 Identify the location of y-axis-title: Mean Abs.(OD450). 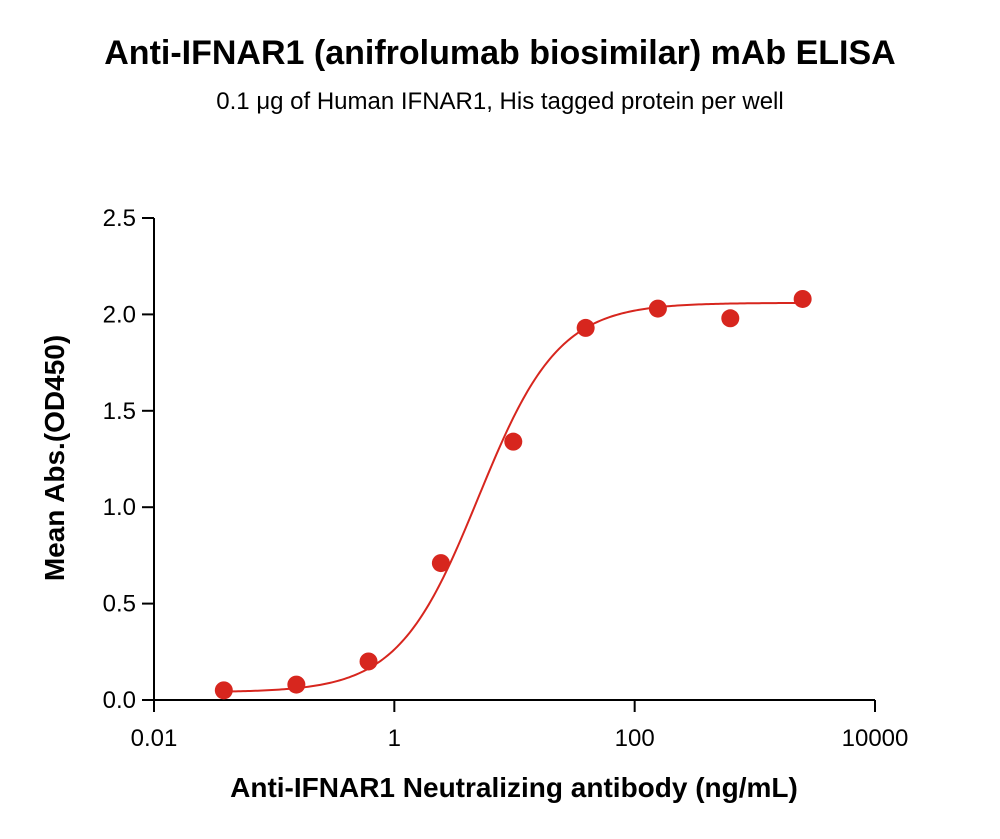
(54, 458).